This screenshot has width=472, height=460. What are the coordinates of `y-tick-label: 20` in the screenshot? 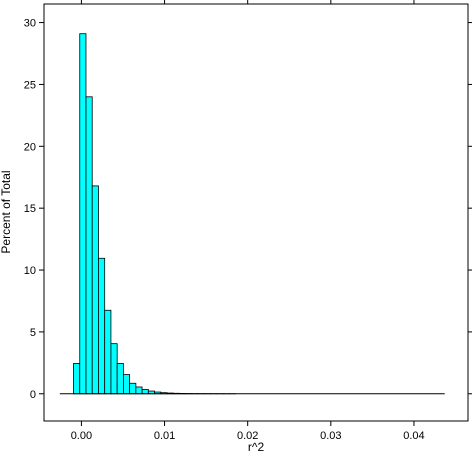 It's located at (30, 147).